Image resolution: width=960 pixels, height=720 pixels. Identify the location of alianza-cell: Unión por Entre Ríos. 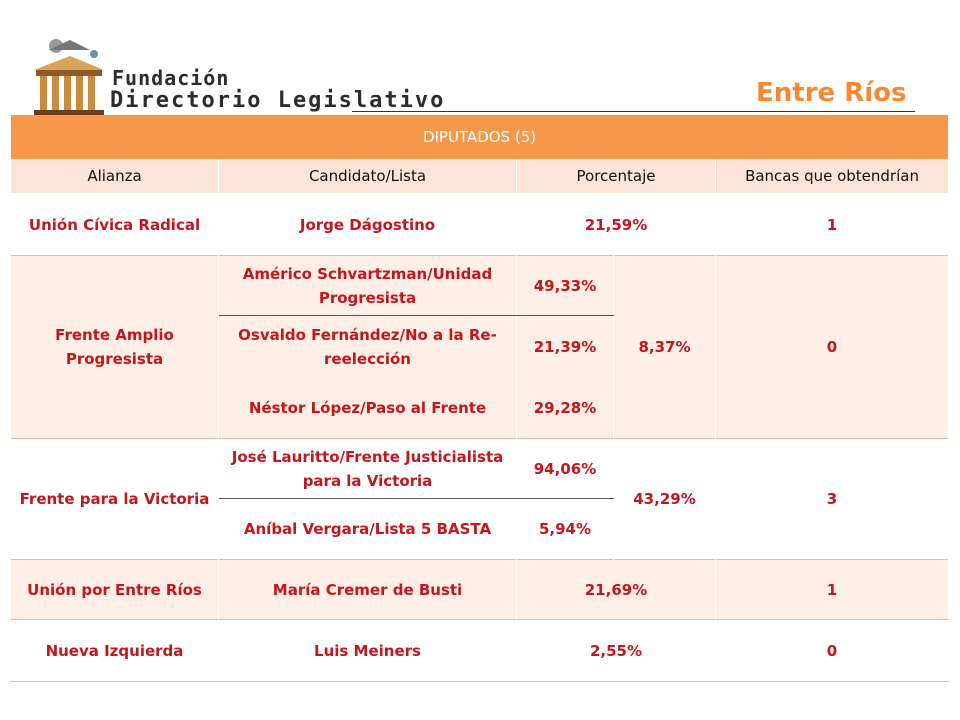
(114, 589).